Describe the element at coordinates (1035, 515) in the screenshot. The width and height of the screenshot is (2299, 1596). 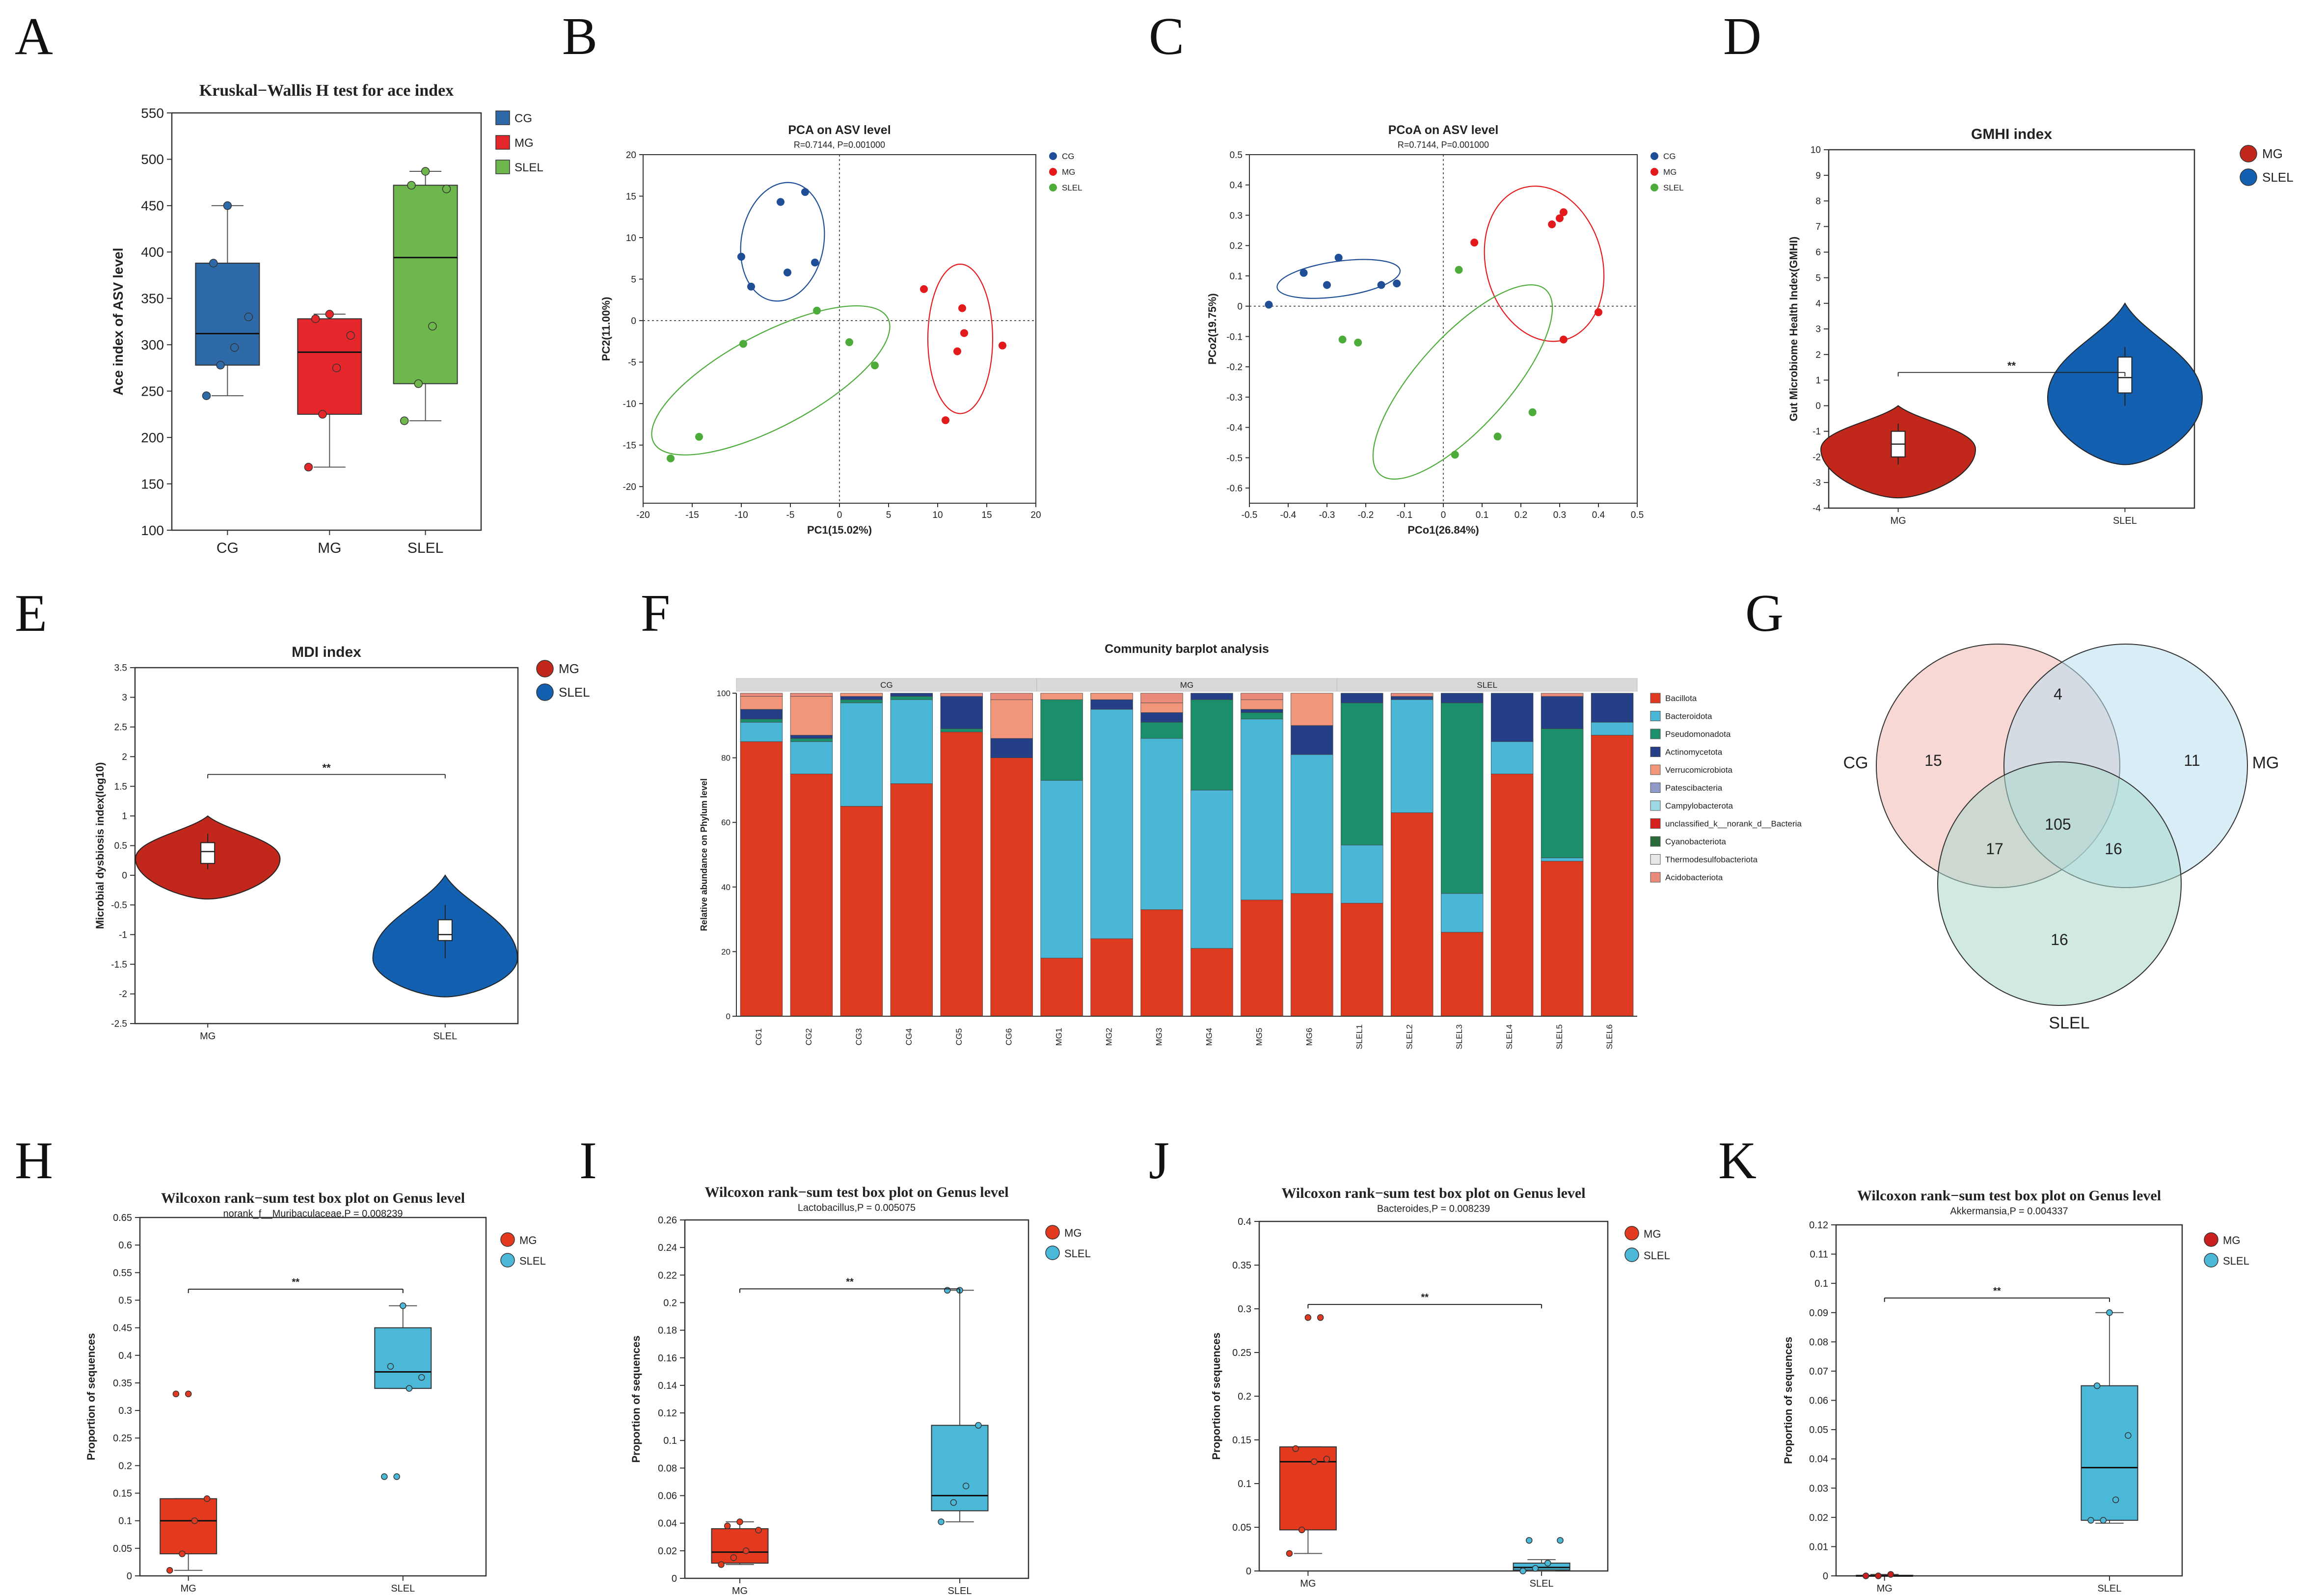
I see `x-tick-label: 20` at that location.